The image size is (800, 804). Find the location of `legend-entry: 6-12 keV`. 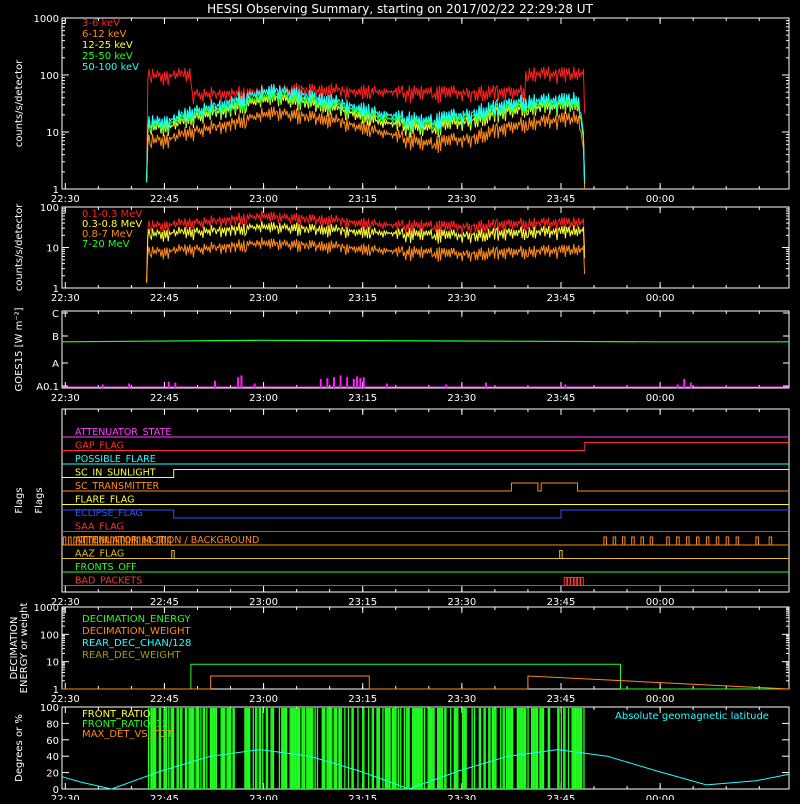

legend-entry: 6-12 keV is located at coordinates (104, 34).